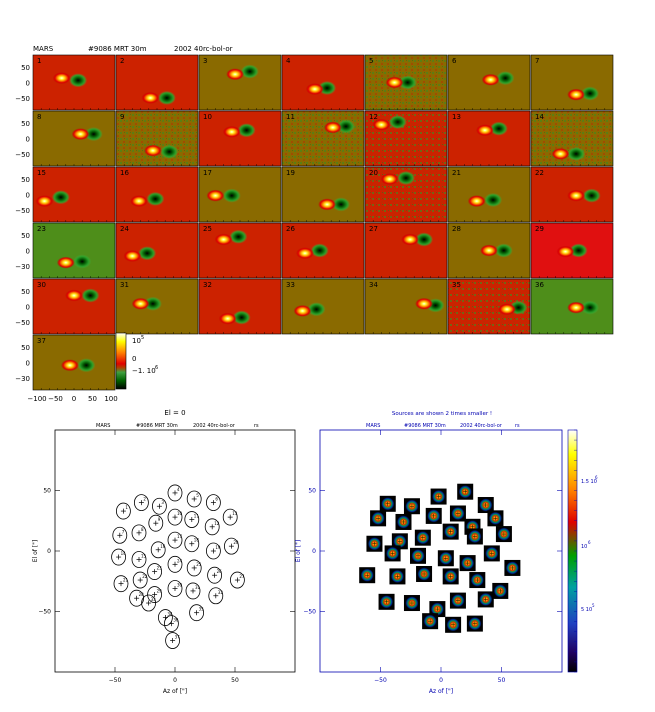 This screenshot has width=655, height=712. I want to click on map-grid-x-tick-label: 0, so click(74, 399).